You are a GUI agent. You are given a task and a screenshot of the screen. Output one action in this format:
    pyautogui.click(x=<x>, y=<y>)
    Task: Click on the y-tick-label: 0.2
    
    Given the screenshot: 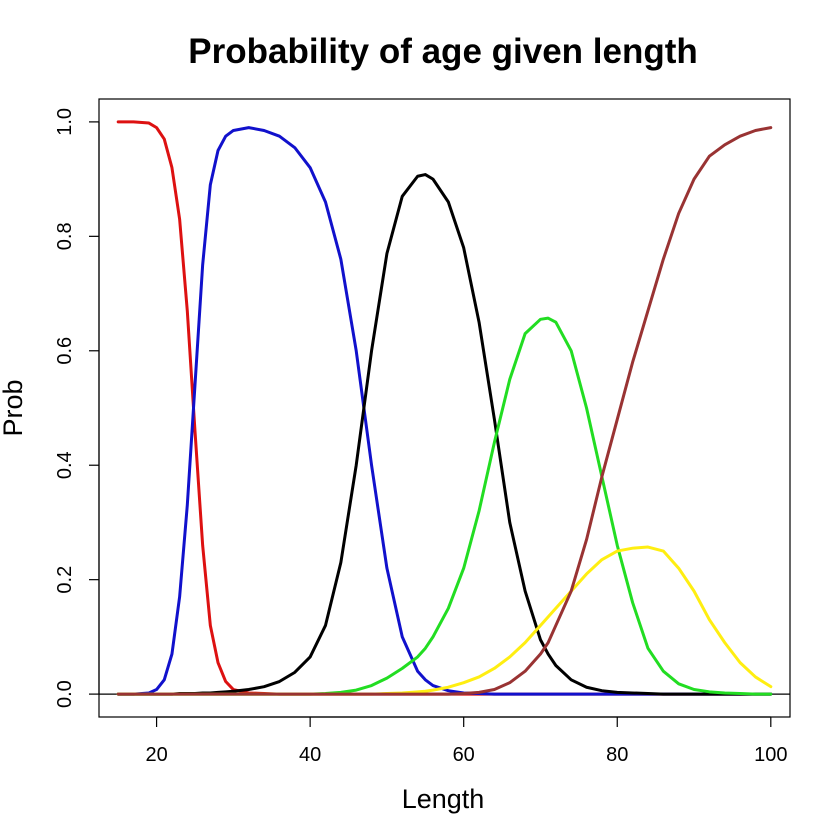 What is the action you would take?
    pyautogui.click(x=65, y=580)
    